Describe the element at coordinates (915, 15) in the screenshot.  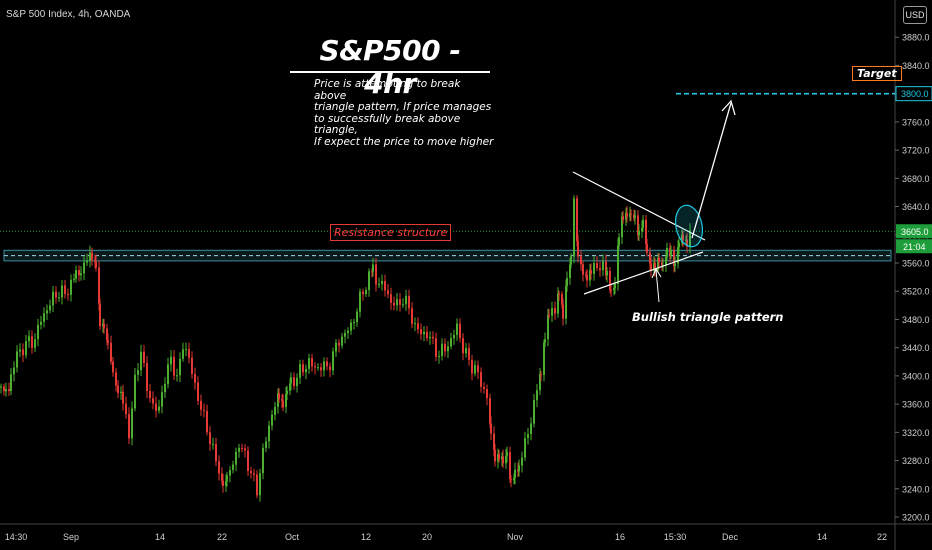
I see `currency-button: USD` at that location.